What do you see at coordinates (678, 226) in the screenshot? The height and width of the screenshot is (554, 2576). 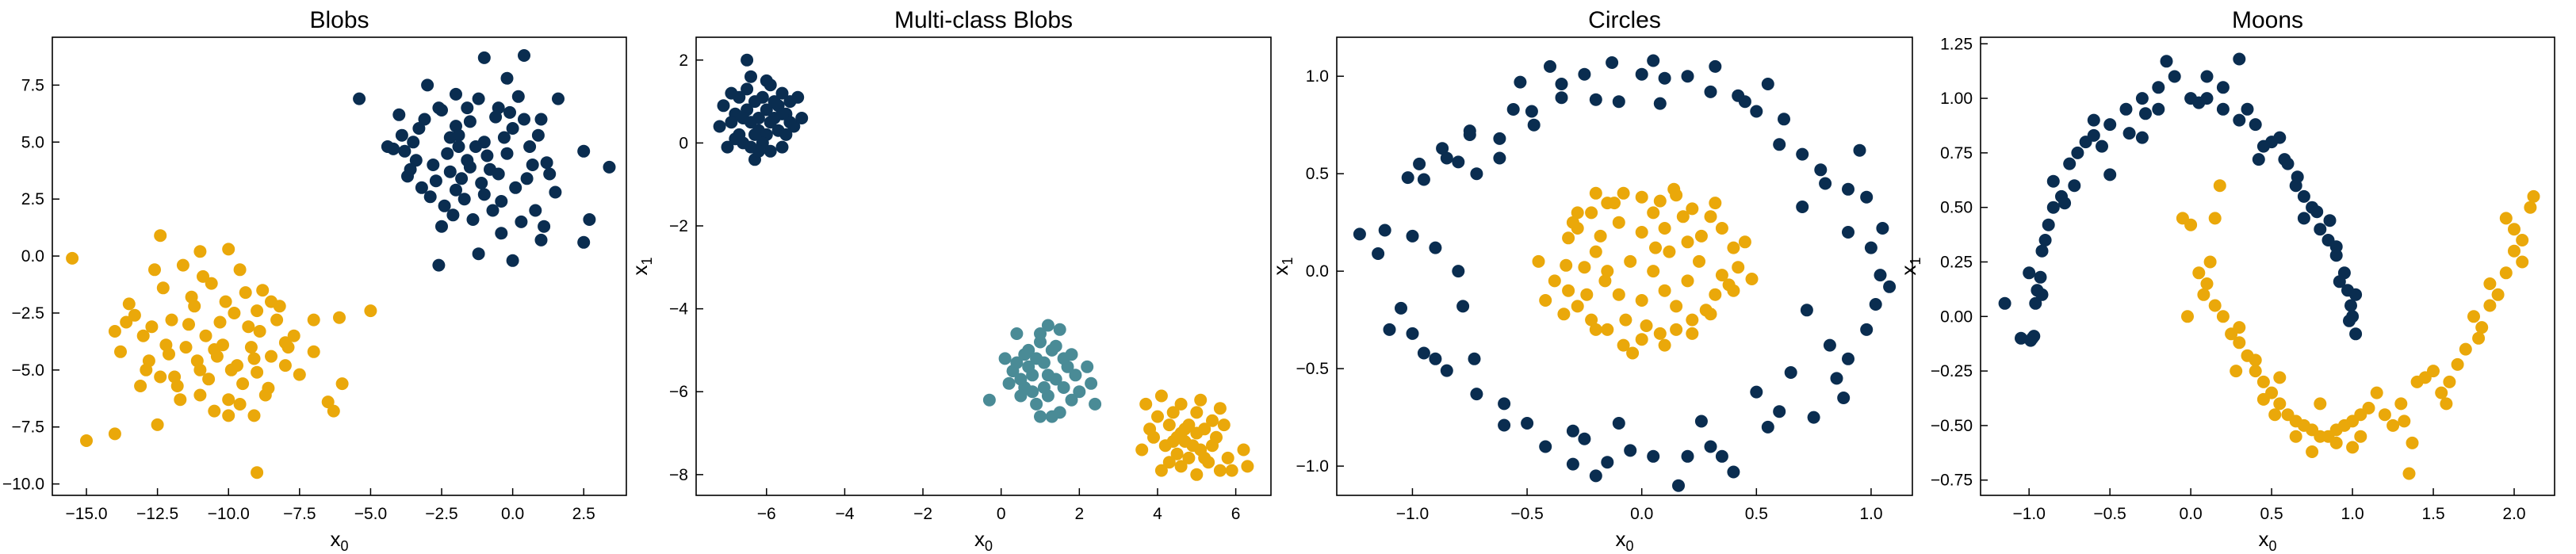 I see `y-tick-label: −2` at bounding box center [678, 226].